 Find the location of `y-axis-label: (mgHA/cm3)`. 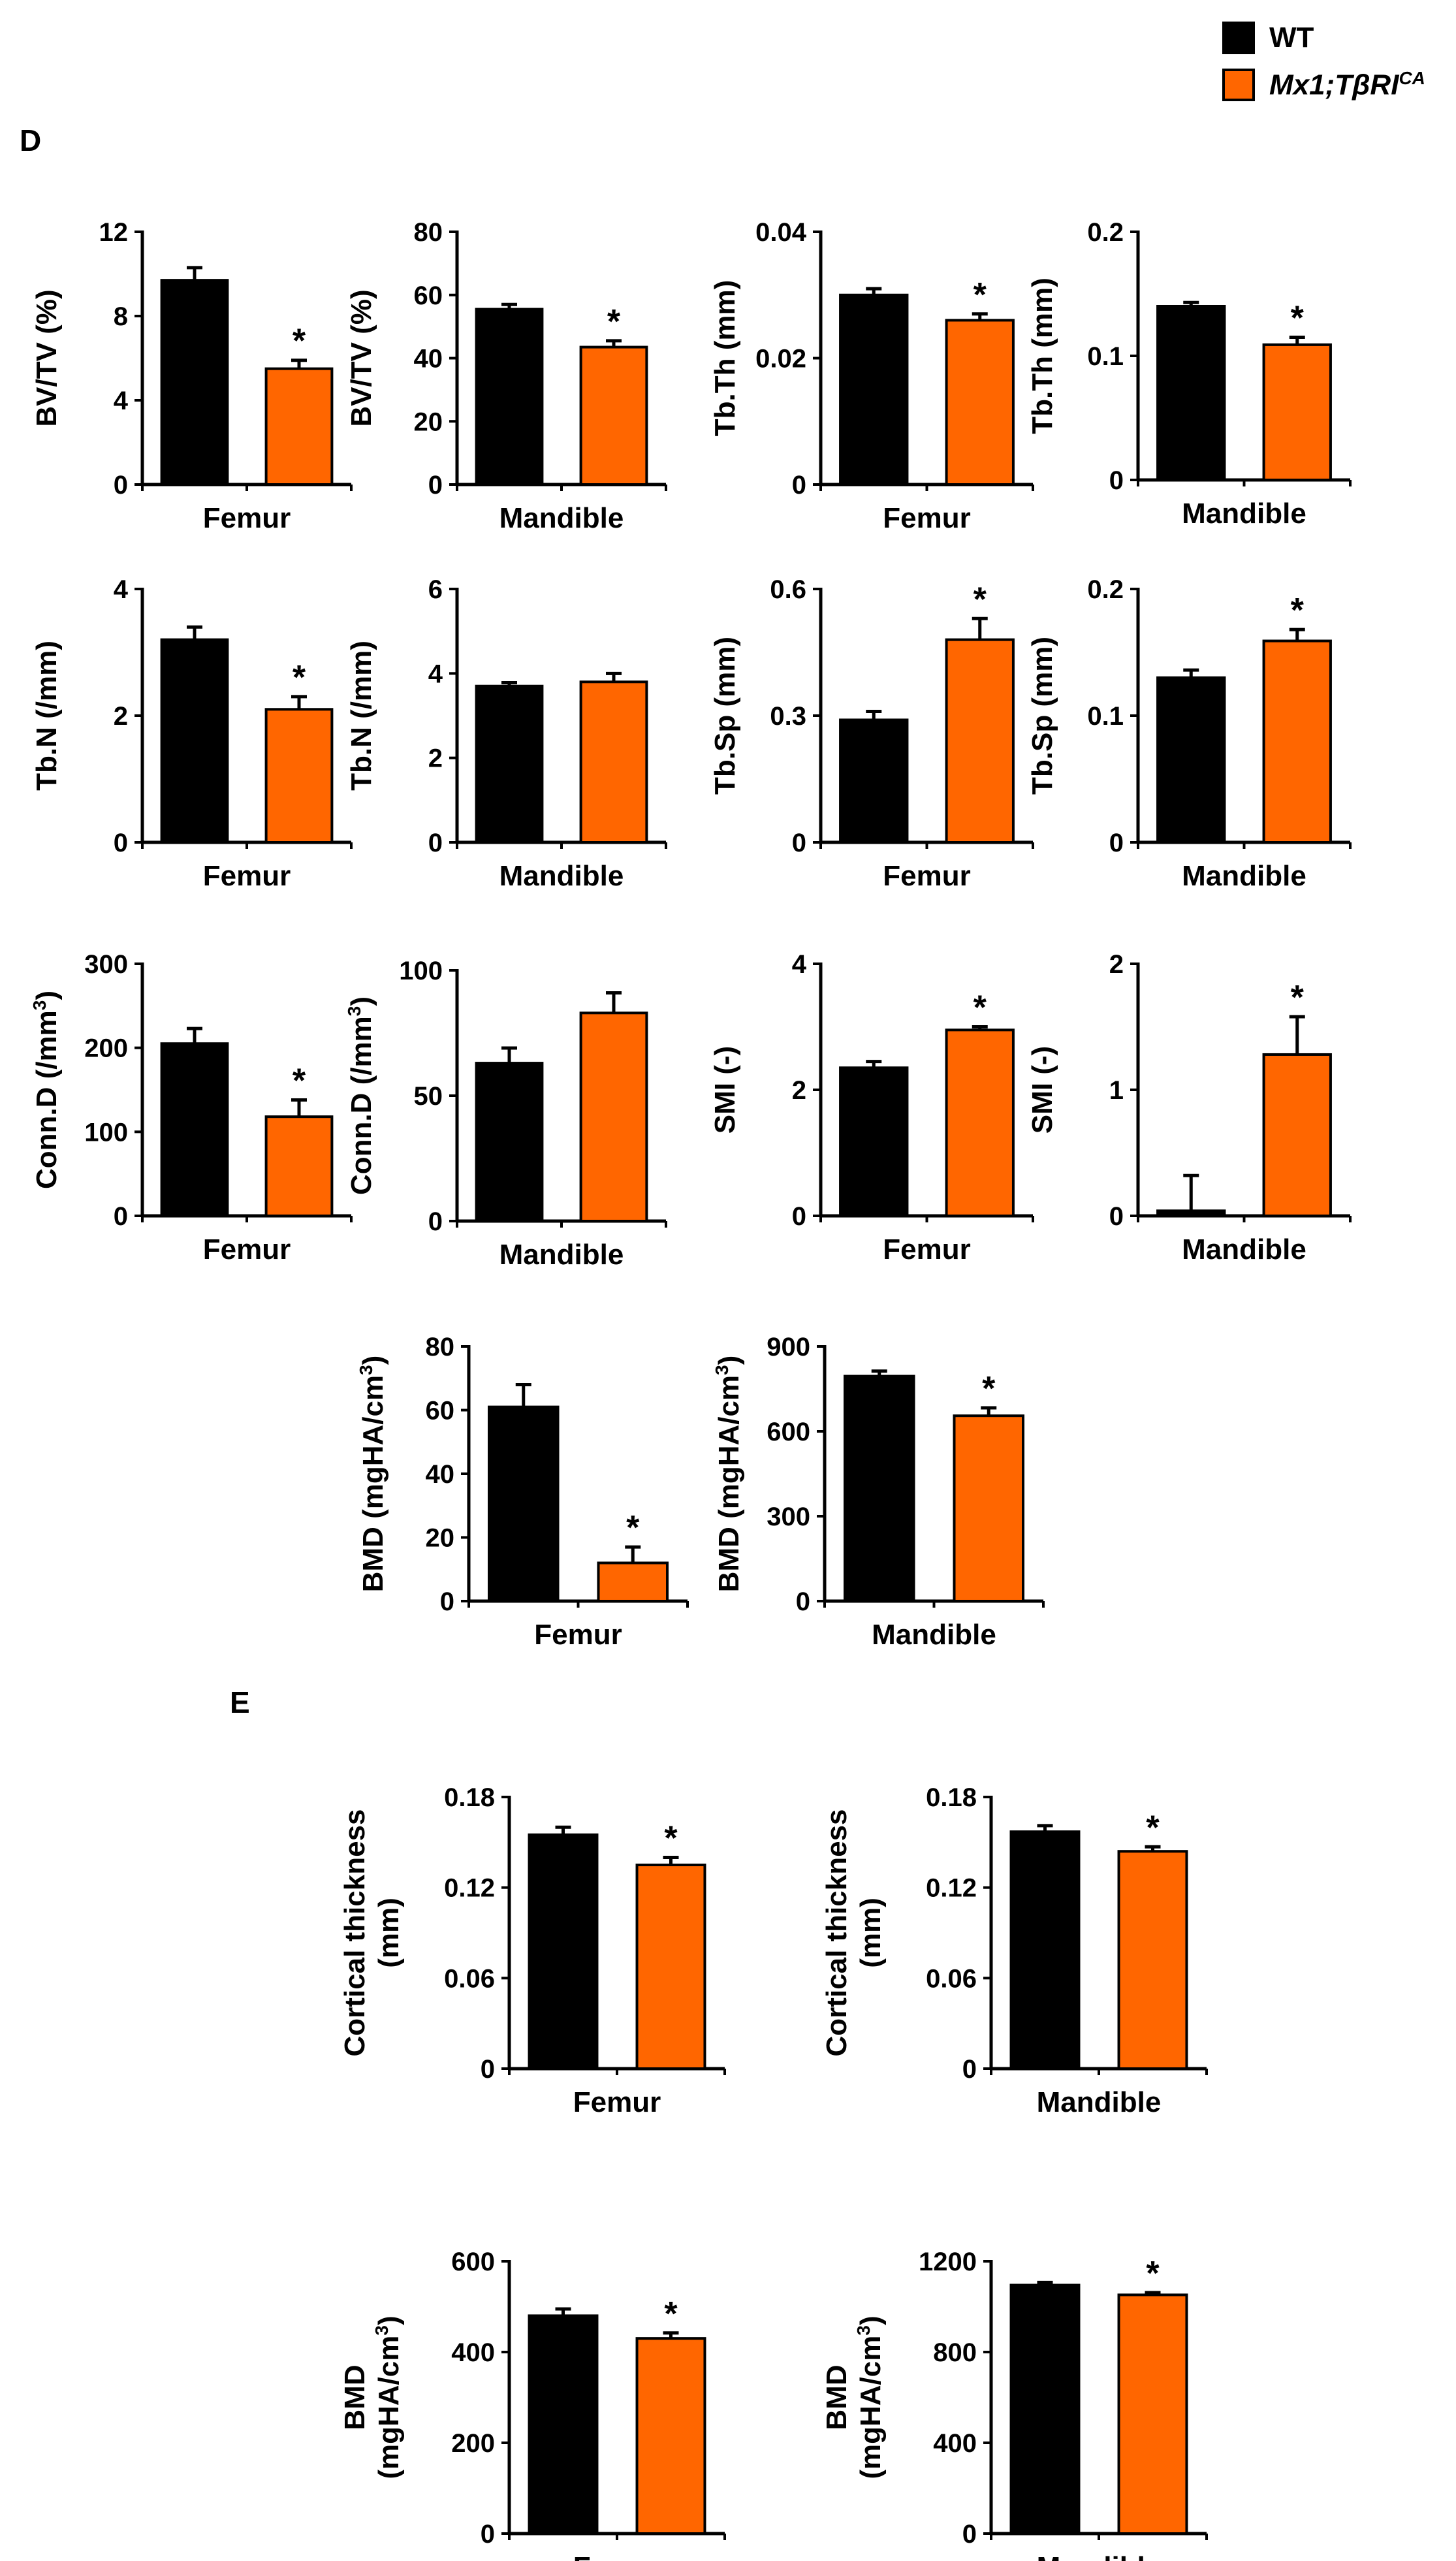

y-axis-label: (mgHA/cm3) is located at coordinates (388, 2397).